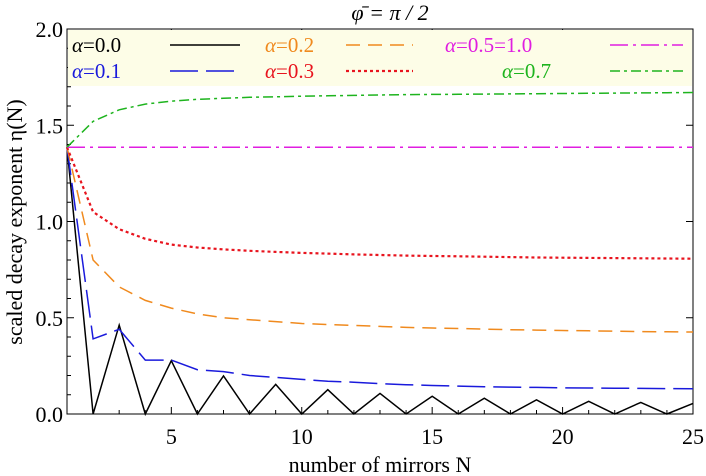  Describe the element at coordinates (14, 221) in the screenshot. I see `y-axis-label: scaled decay exponent η(N)` at that location.